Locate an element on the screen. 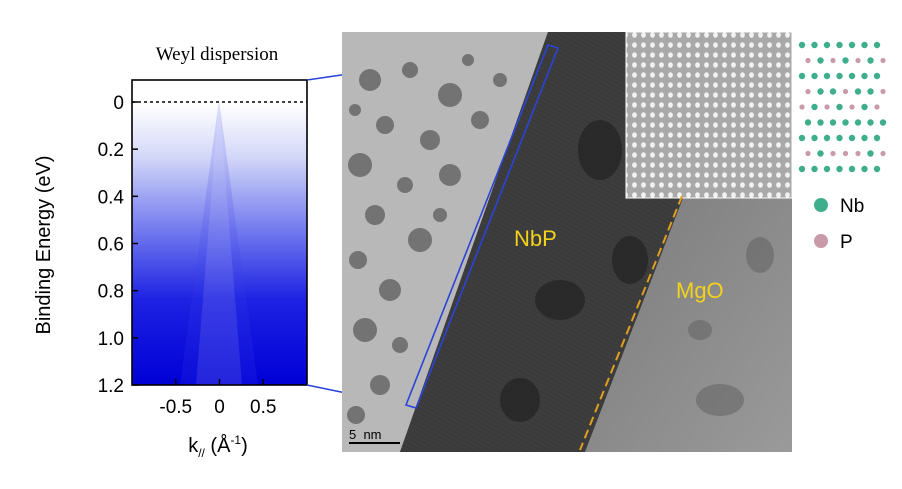 This screenshot has height=489, width=902. crystal-structure is located at coordinates (842, 107).